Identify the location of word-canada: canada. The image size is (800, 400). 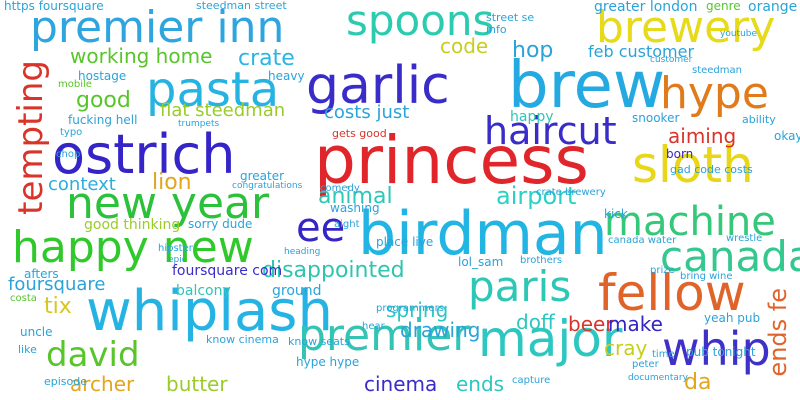
(730, 256).